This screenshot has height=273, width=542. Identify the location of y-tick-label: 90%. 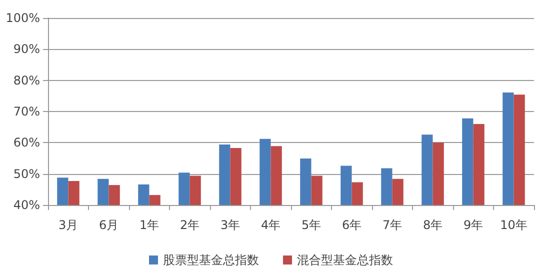
(26, 49).